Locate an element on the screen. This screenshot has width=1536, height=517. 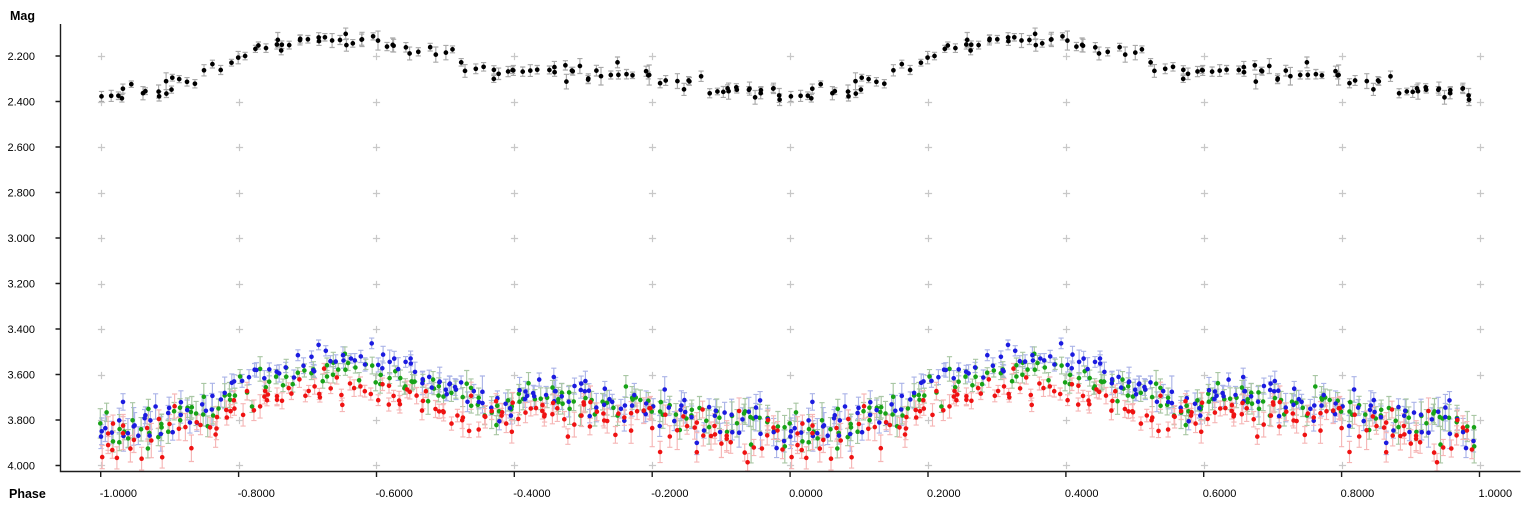
svg-text: Phase is located at coordinates (27, 494).